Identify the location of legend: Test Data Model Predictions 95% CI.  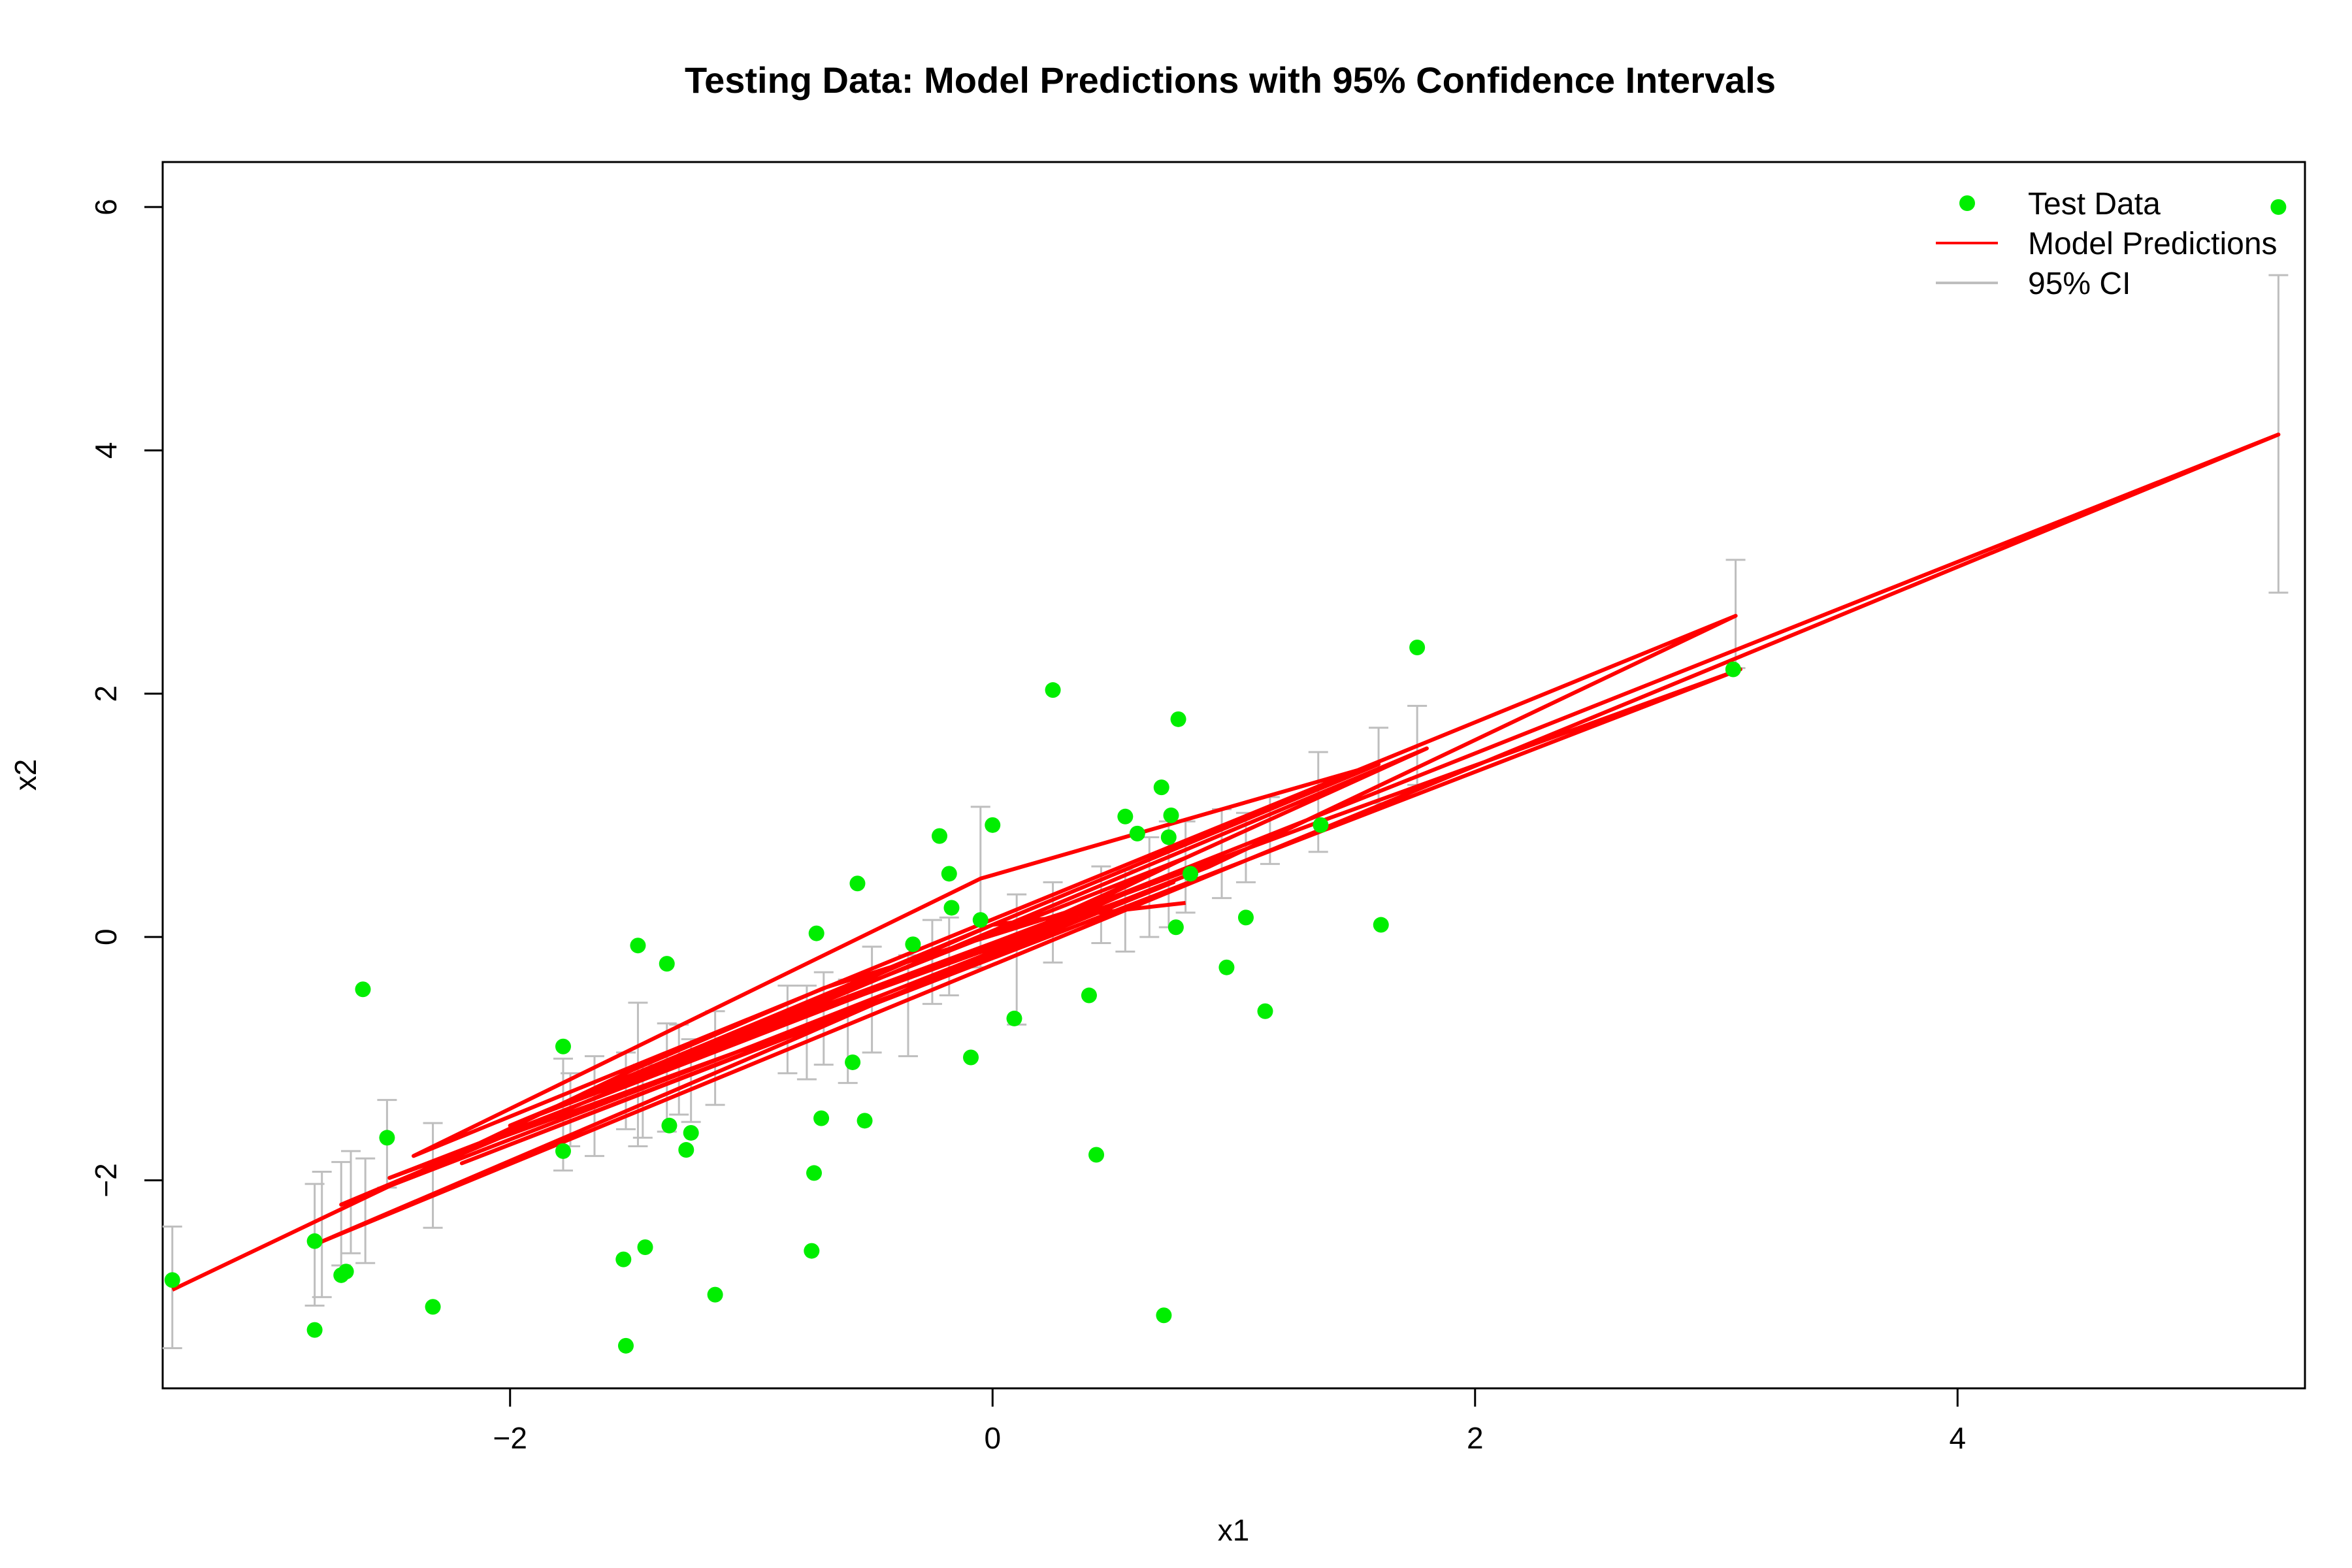
(2107, 244).